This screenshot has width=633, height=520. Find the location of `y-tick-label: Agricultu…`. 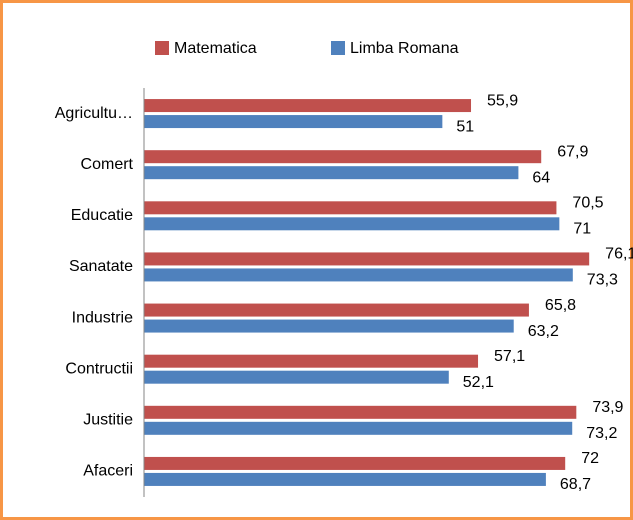

y-tick-label: Agricultu… is located at coordinates (94, 113).